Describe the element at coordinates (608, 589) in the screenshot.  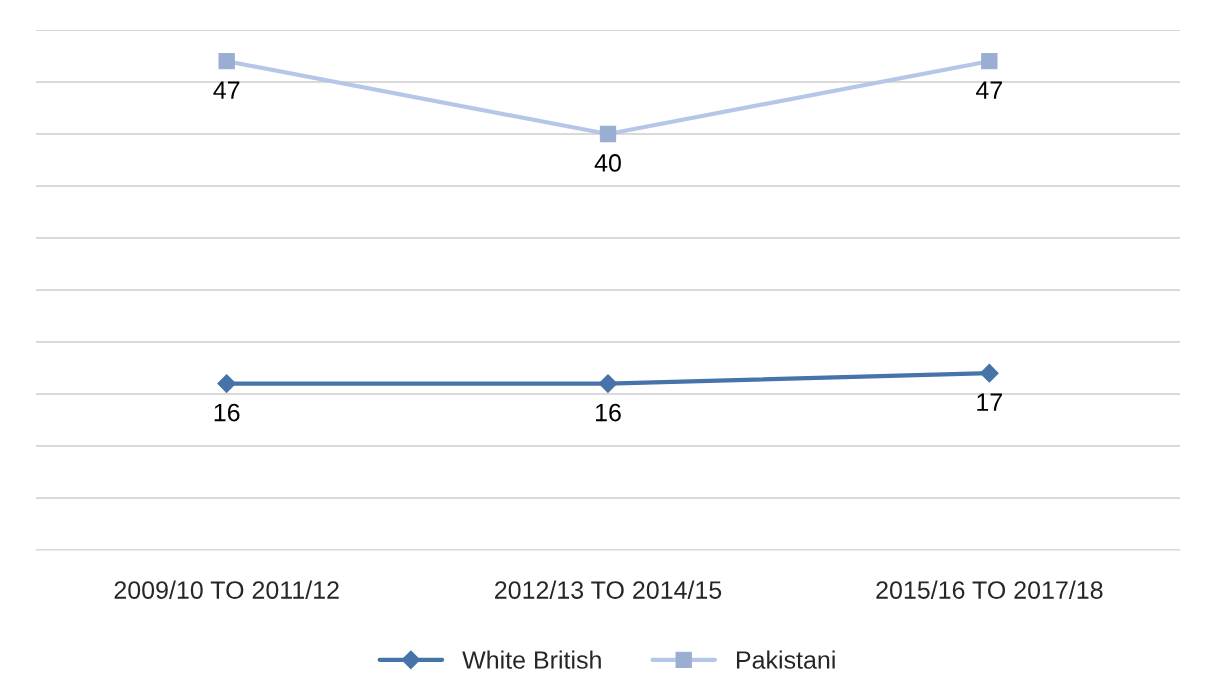
I see `x-tick-label: 2012/13 TO 2014/15` at that location.